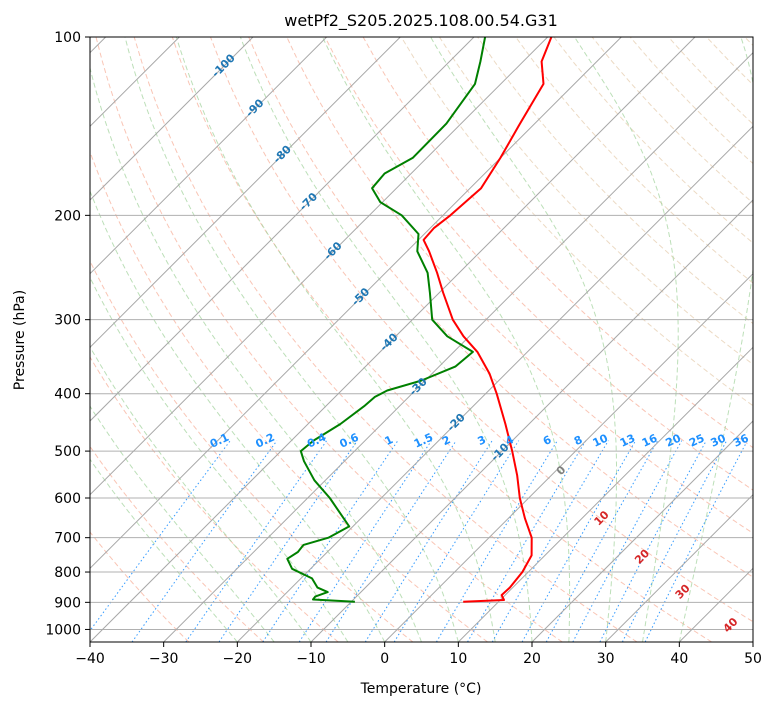 This screenshot has height=708, width=775. Describe the element at coordinates (67, 334) in the screenshot. I see `y-axis: 100 200 300 400 500 600 700 800 900 1000` at that location.